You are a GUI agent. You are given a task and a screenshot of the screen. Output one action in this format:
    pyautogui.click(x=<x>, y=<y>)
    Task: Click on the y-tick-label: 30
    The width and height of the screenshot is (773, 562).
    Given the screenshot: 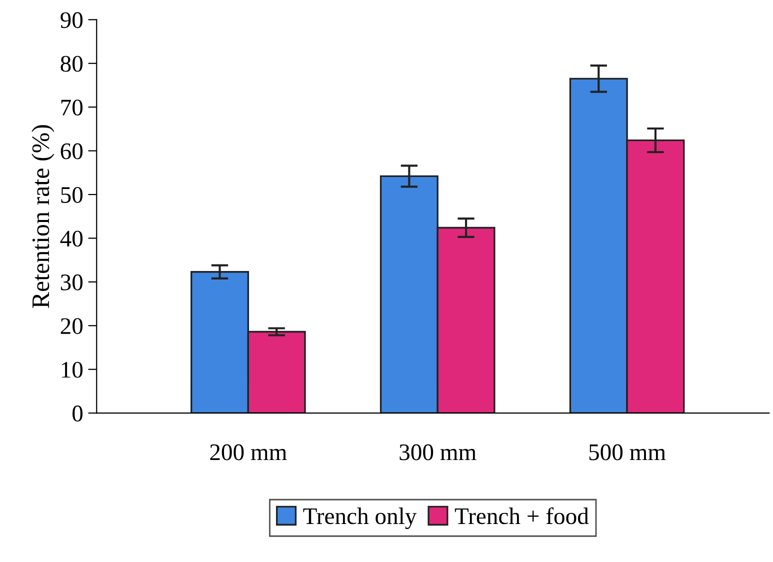 What is the action you would take?
    pyautogui.click(x=71, y=282)
    